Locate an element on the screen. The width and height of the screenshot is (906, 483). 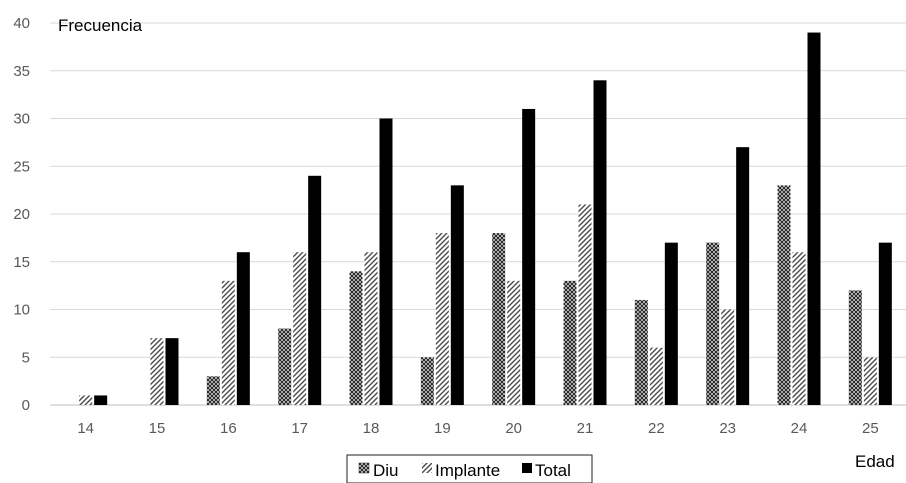
x-axis-ticks: 14 15 16 17 18 19 20 21 22 23 24 25 is located at coordinates (477, 428).